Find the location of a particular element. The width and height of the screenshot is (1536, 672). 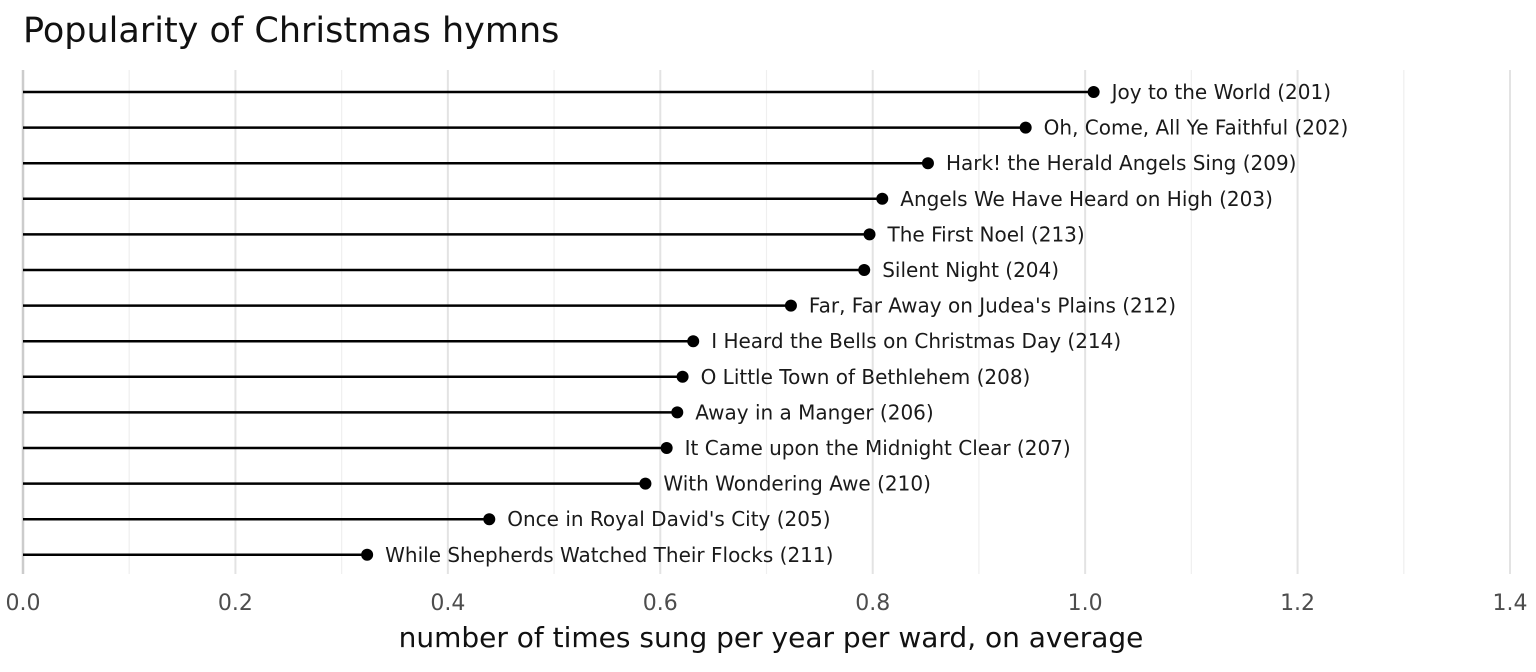

hymn-label: Oh, Come, All Ye Faithful (202) is located at coordinates (1196, 128).